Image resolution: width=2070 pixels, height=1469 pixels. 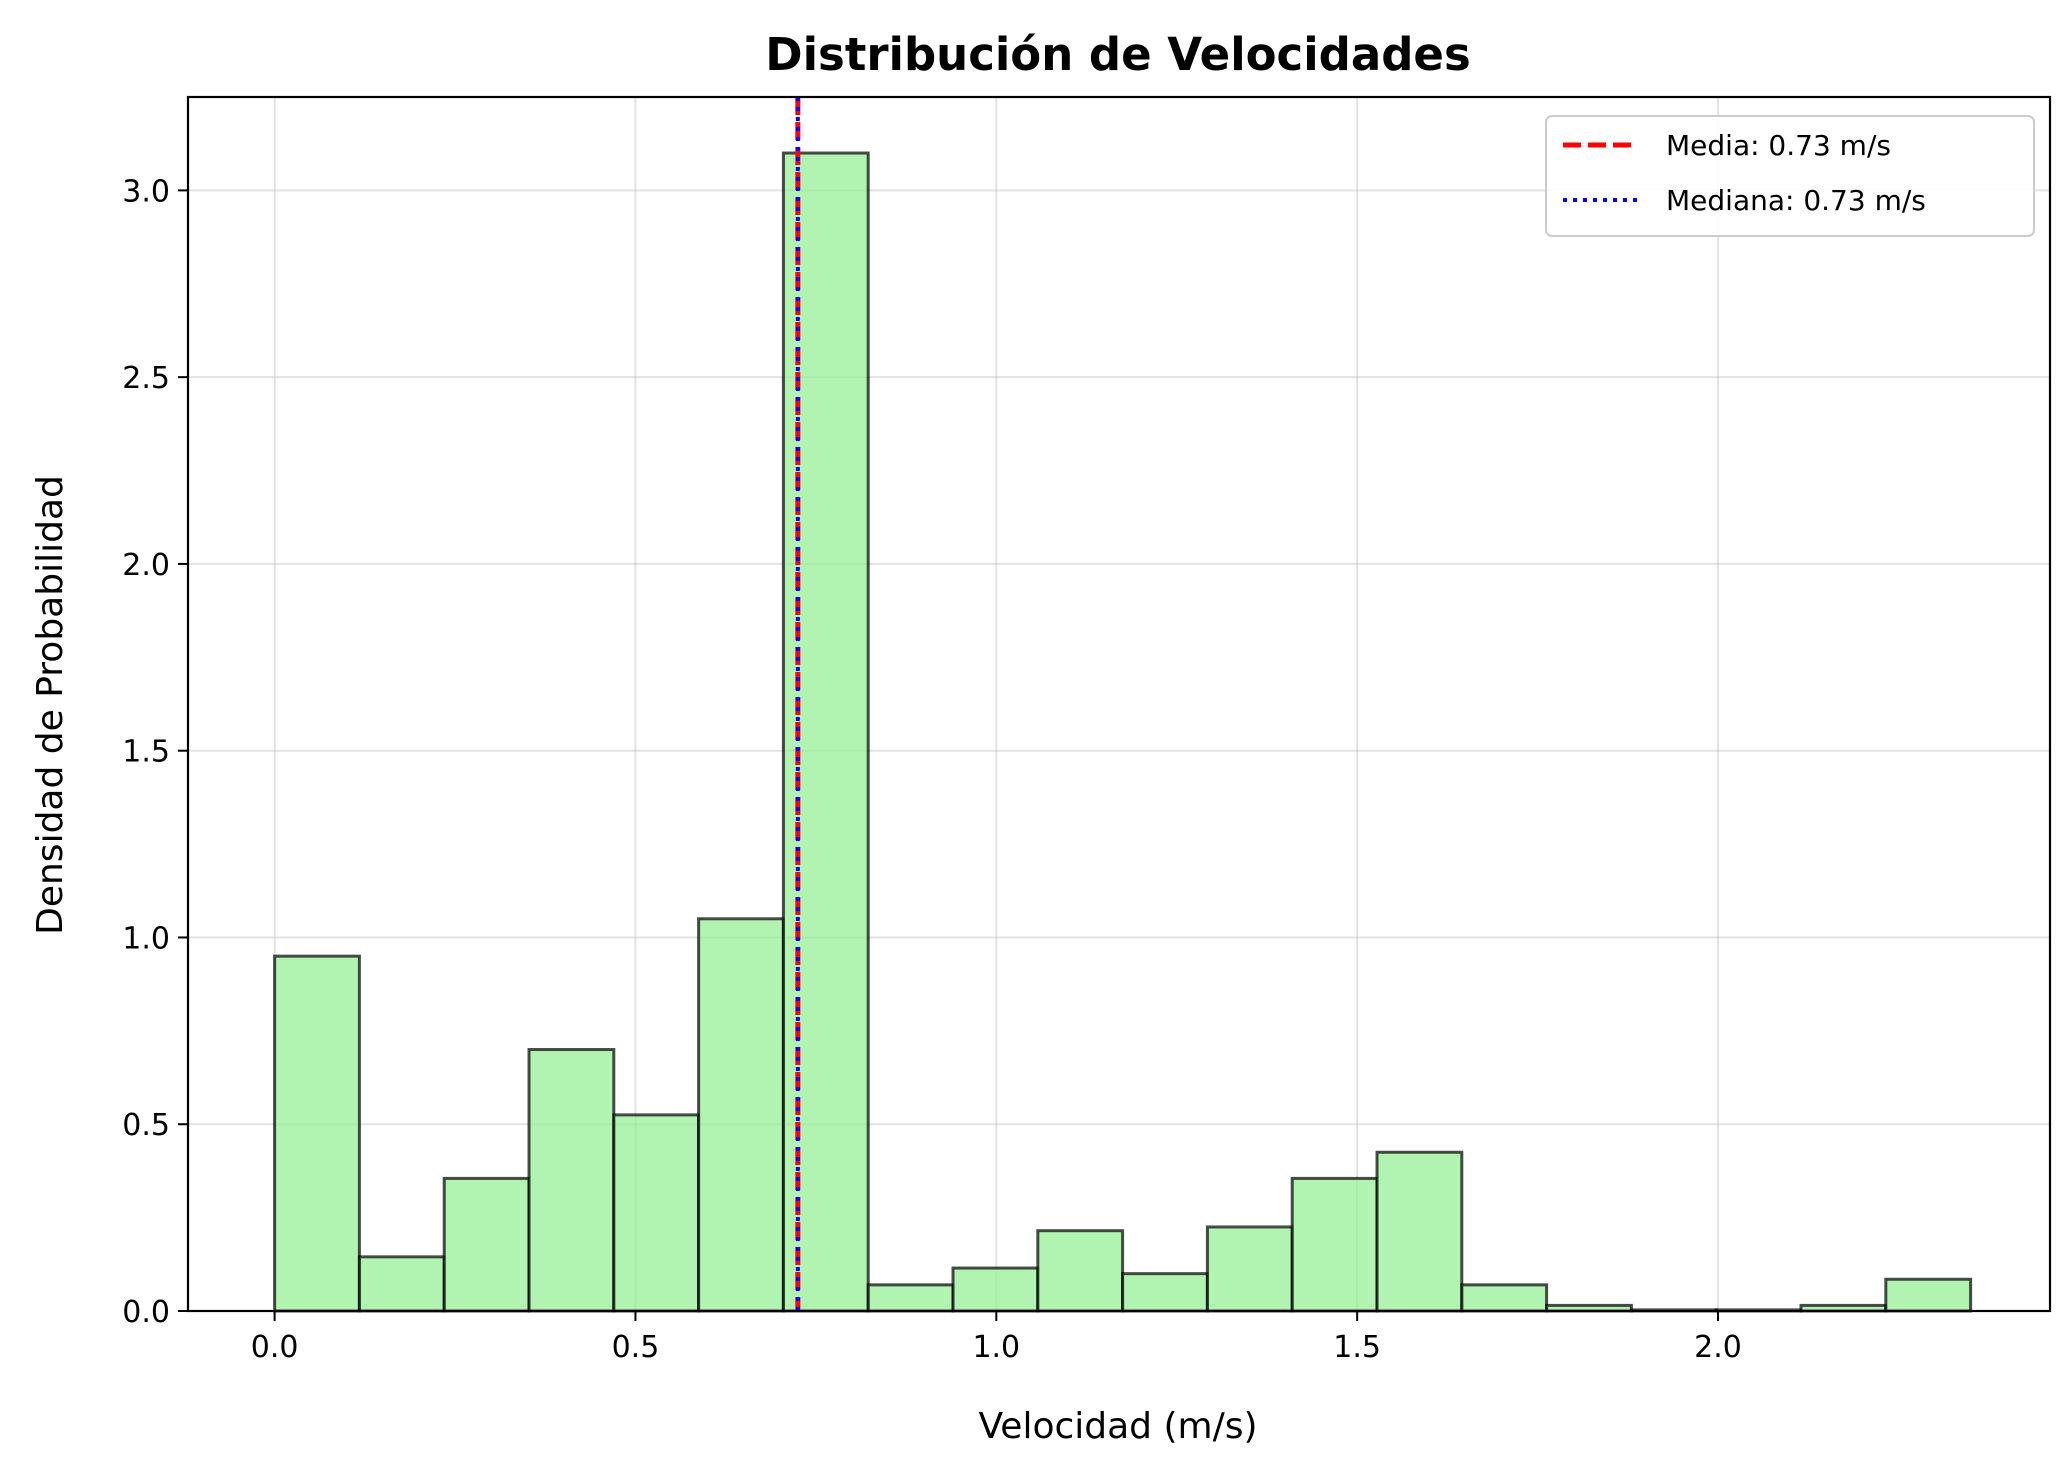 I want to click on y-axis-label: Densidad de Probabilidad, so click(x=50, y=705).